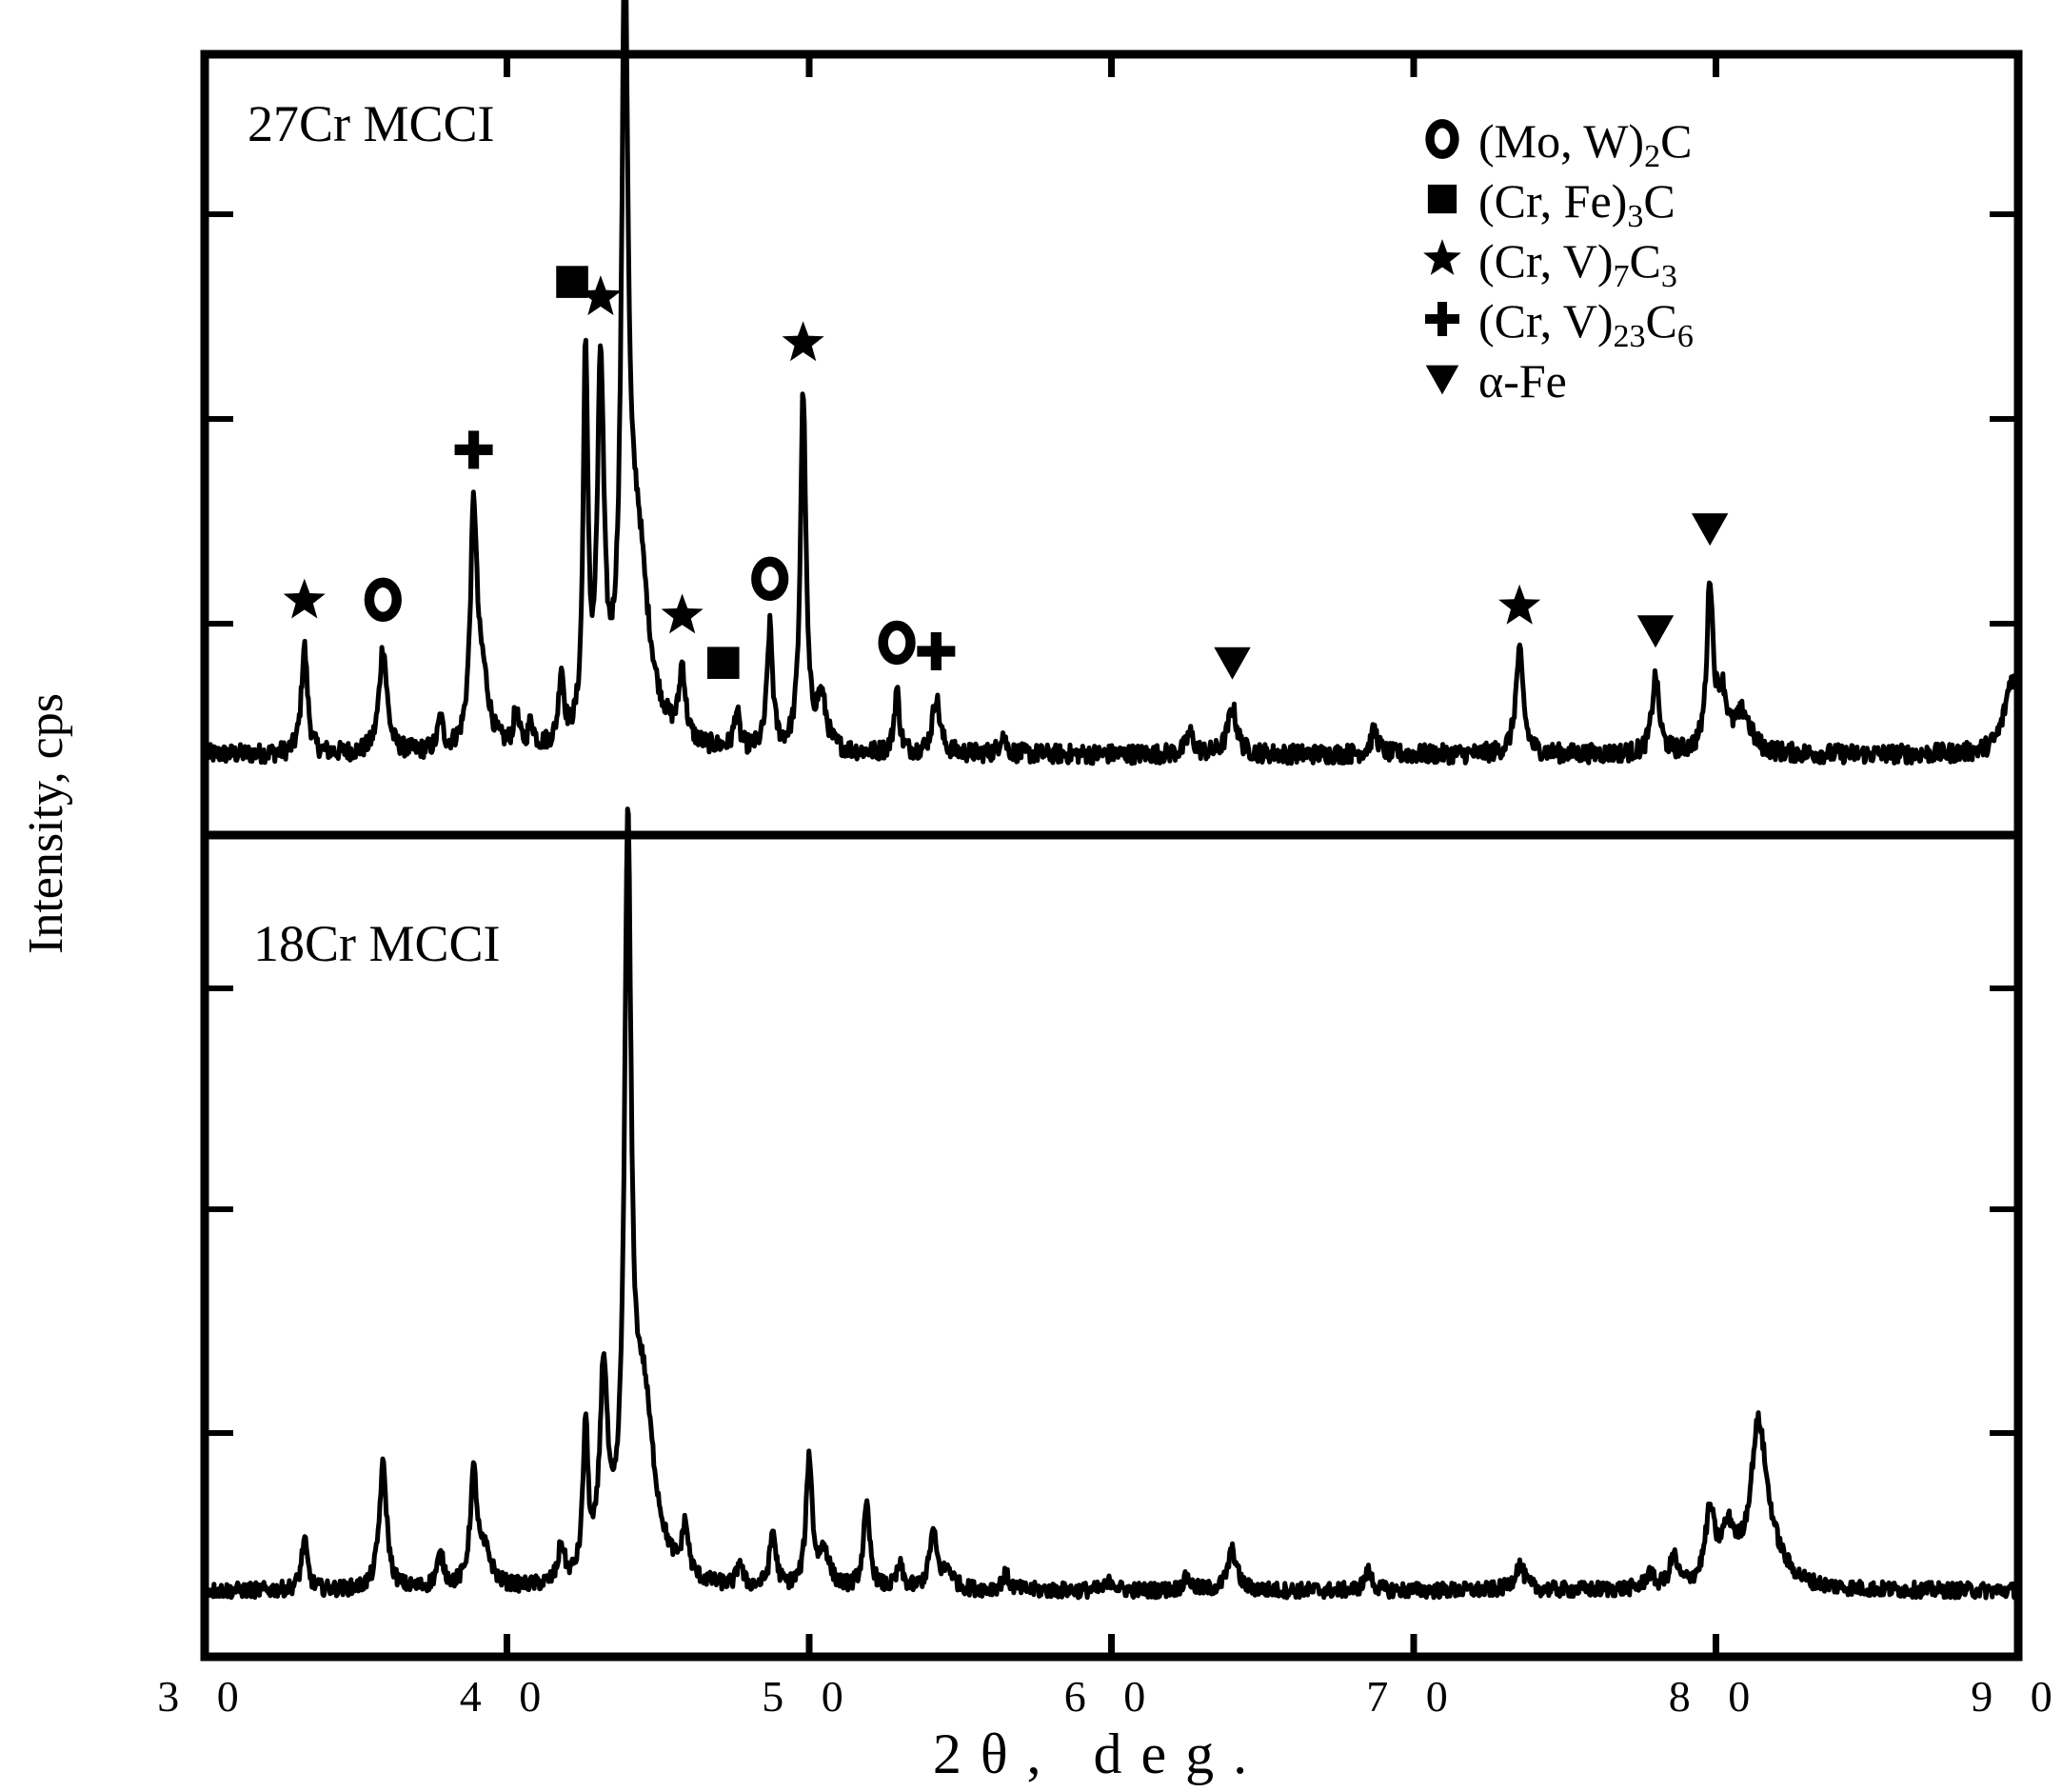 The height and width of the screenshot is (1792, 2062). I want to click on legend-circle-icon, so click(1442, 139).